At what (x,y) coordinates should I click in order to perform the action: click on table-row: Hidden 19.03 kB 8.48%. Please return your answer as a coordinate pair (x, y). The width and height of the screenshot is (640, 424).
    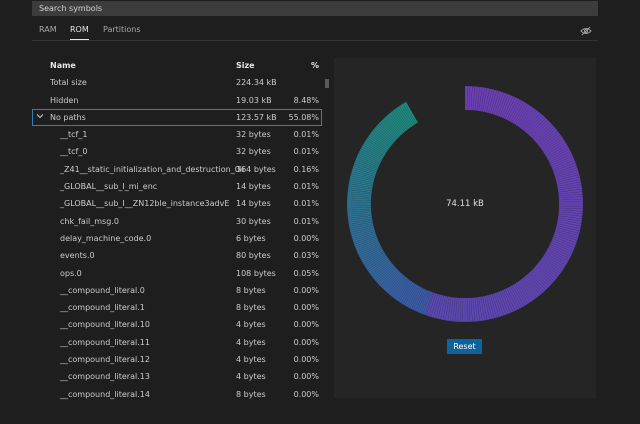
    Looking at the image, I should click on (177, 100).